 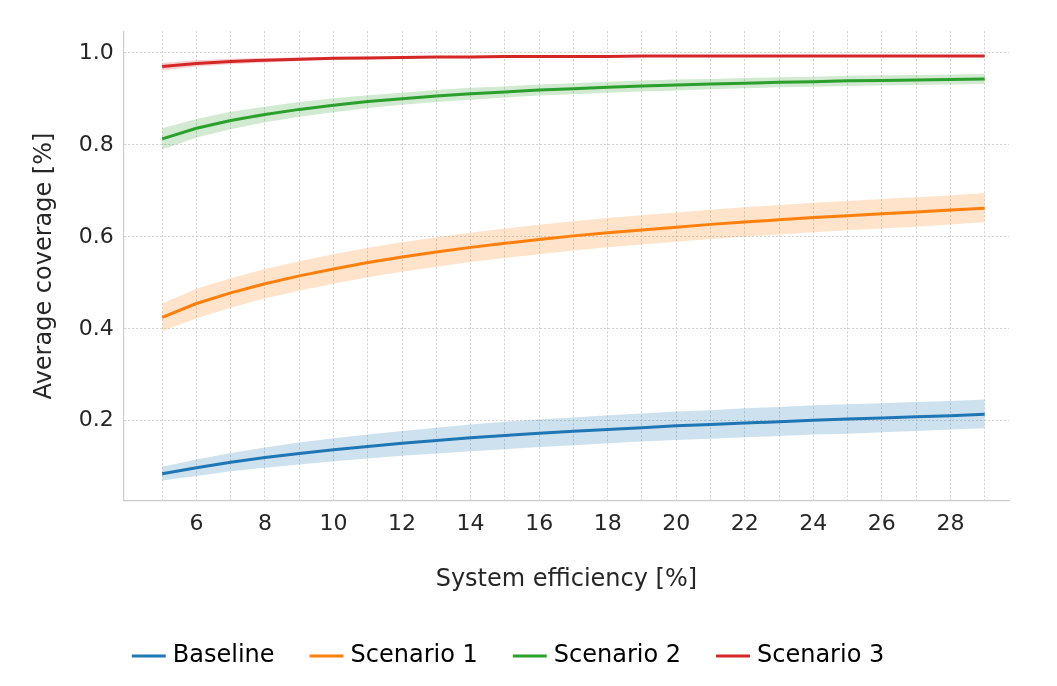 I want to click on y-tick-label: 0.6, so click(x=96, y=235).